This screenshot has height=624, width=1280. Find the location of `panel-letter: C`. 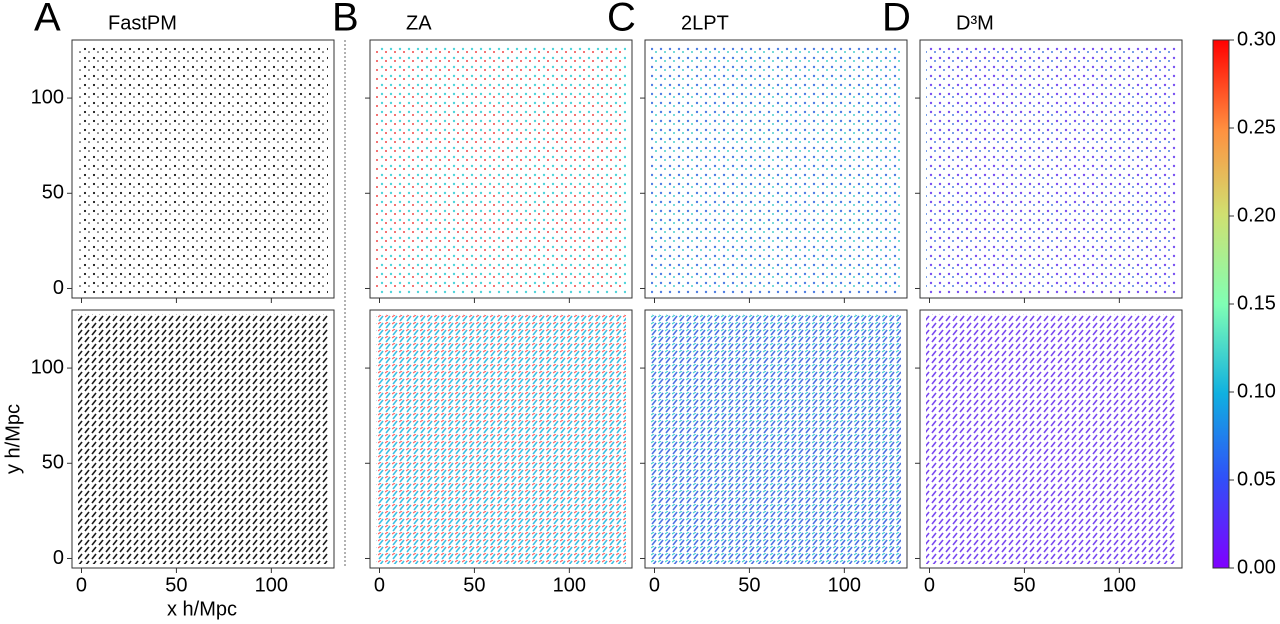

panel-letter: C is located at coordinates (621, 20).